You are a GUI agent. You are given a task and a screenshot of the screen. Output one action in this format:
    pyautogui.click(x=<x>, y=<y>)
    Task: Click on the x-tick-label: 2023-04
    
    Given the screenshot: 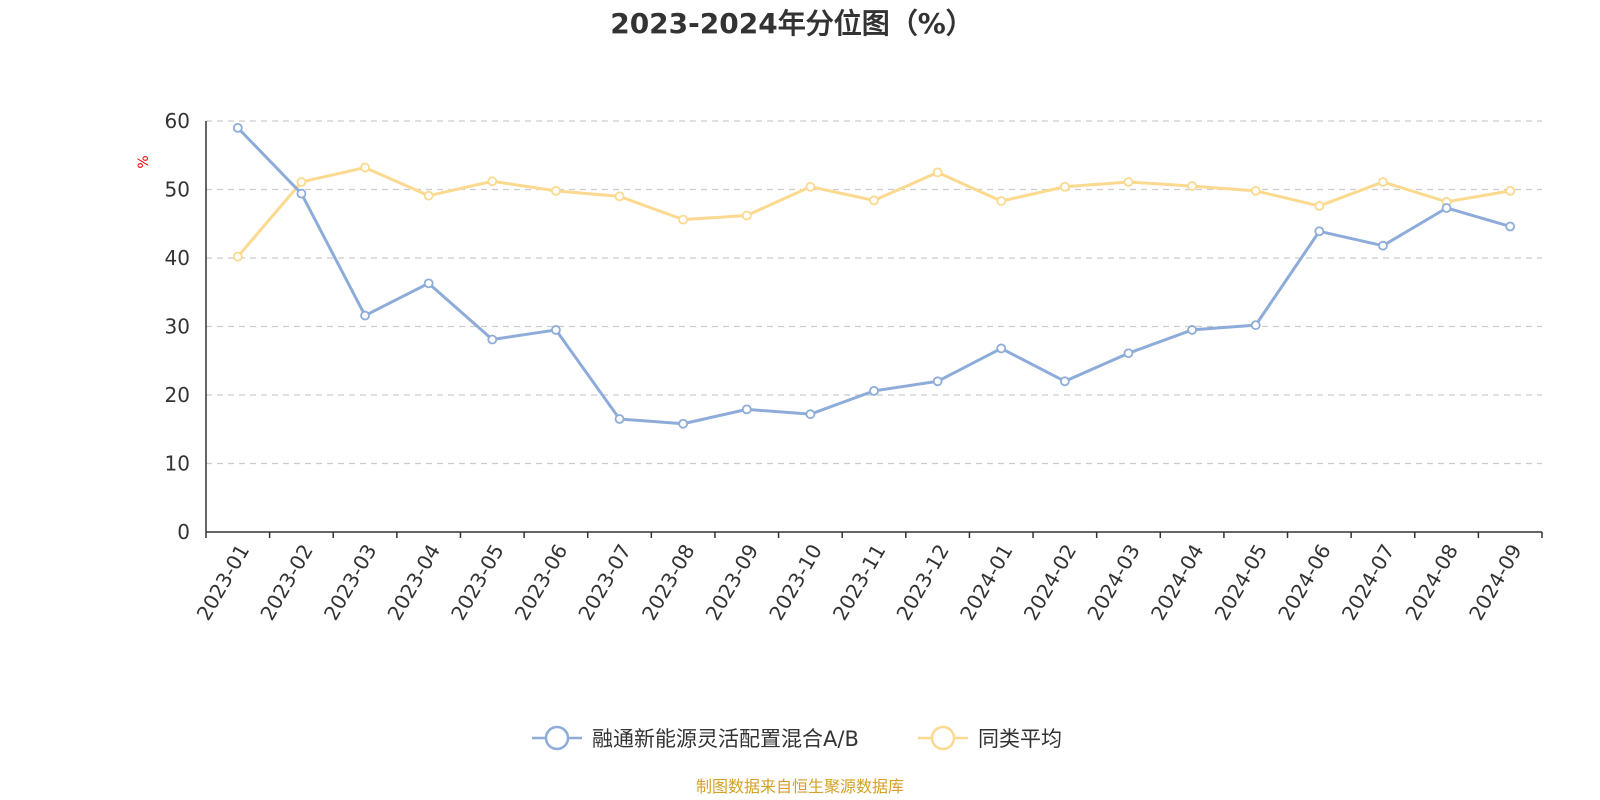 What is the action you would take?
    pyautogui.click(x=413, y=582)
    